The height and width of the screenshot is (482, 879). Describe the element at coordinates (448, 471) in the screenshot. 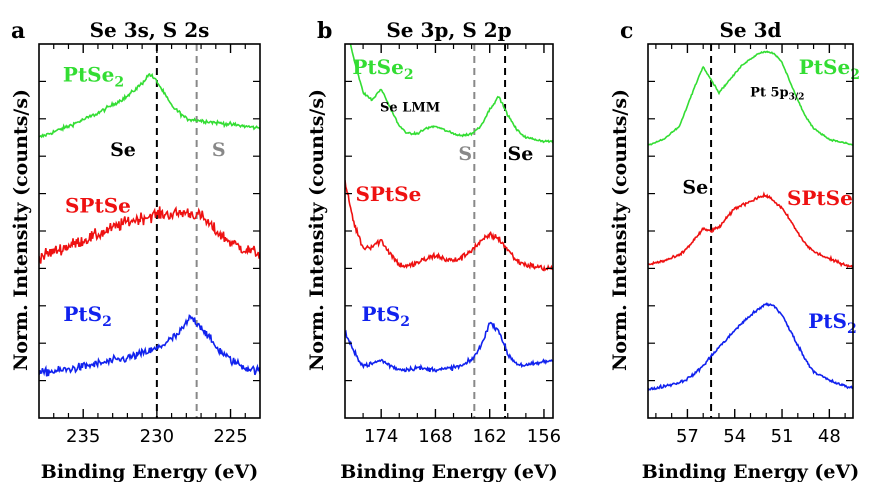

I see `x-axis-label-b: Binding Energy (eV)` at that location.